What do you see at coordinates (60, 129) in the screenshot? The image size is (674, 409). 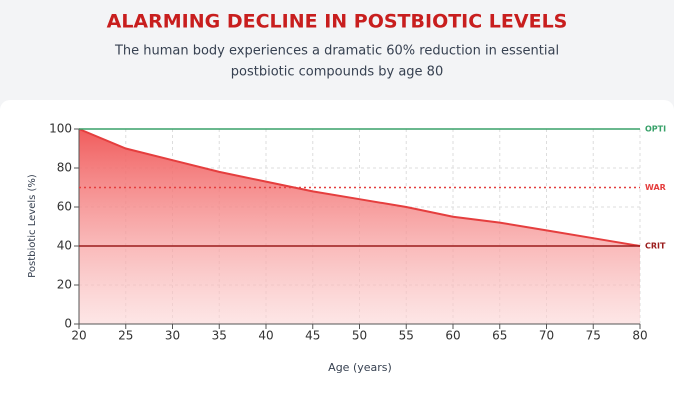 I see `y-tick-label: 100` at bounding box center [60, 129].